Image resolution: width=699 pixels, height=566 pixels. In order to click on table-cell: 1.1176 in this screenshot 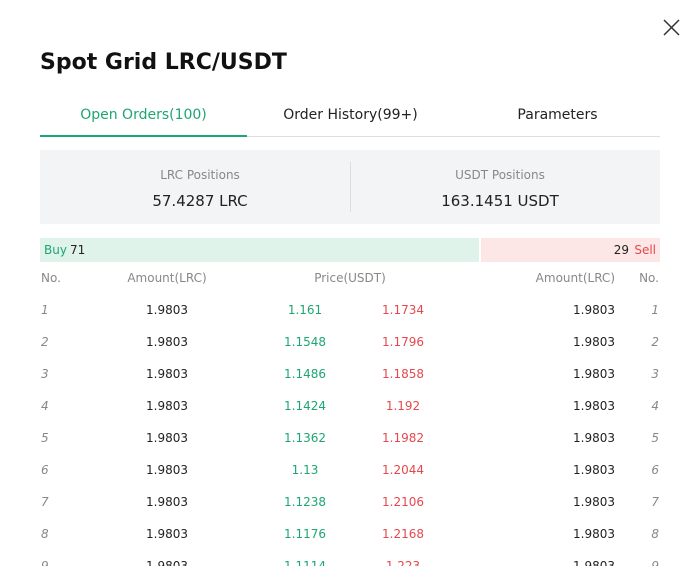, I will do `click(305, 534)`.